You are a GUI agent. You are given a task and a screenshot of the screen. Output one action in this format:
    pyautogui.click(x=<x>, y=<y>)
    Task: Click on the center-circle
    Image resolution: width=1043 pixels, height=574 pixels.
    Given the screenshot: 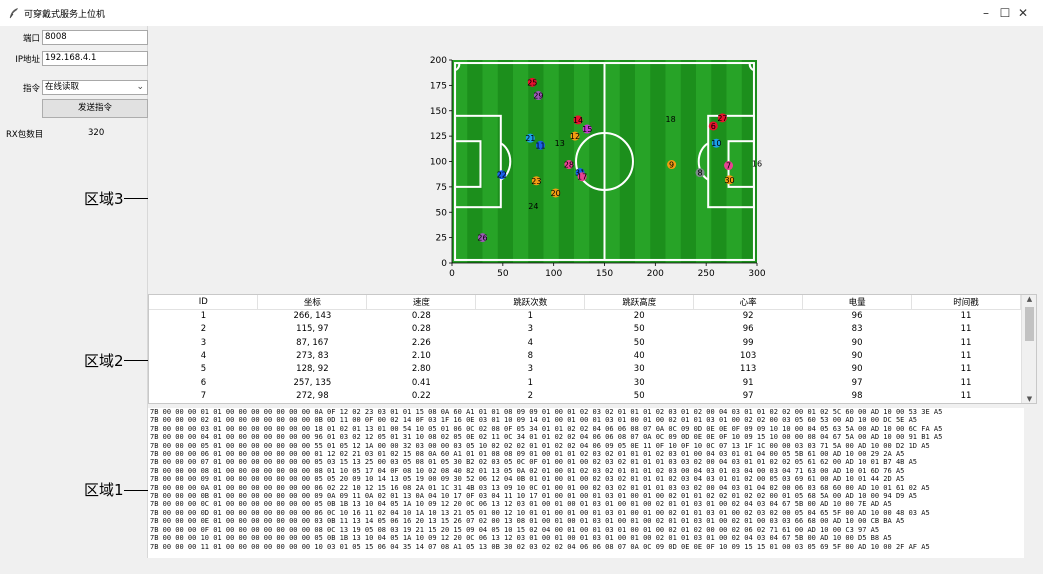 What is the action you would take?
    pyautogui.click(x=604, y=161)
    